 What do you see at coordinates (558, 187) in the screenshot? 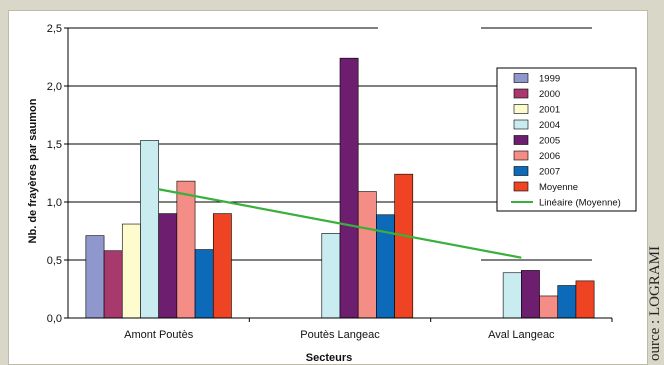
I see `legend-label: Moyenne` at bounding box center [558, 187].